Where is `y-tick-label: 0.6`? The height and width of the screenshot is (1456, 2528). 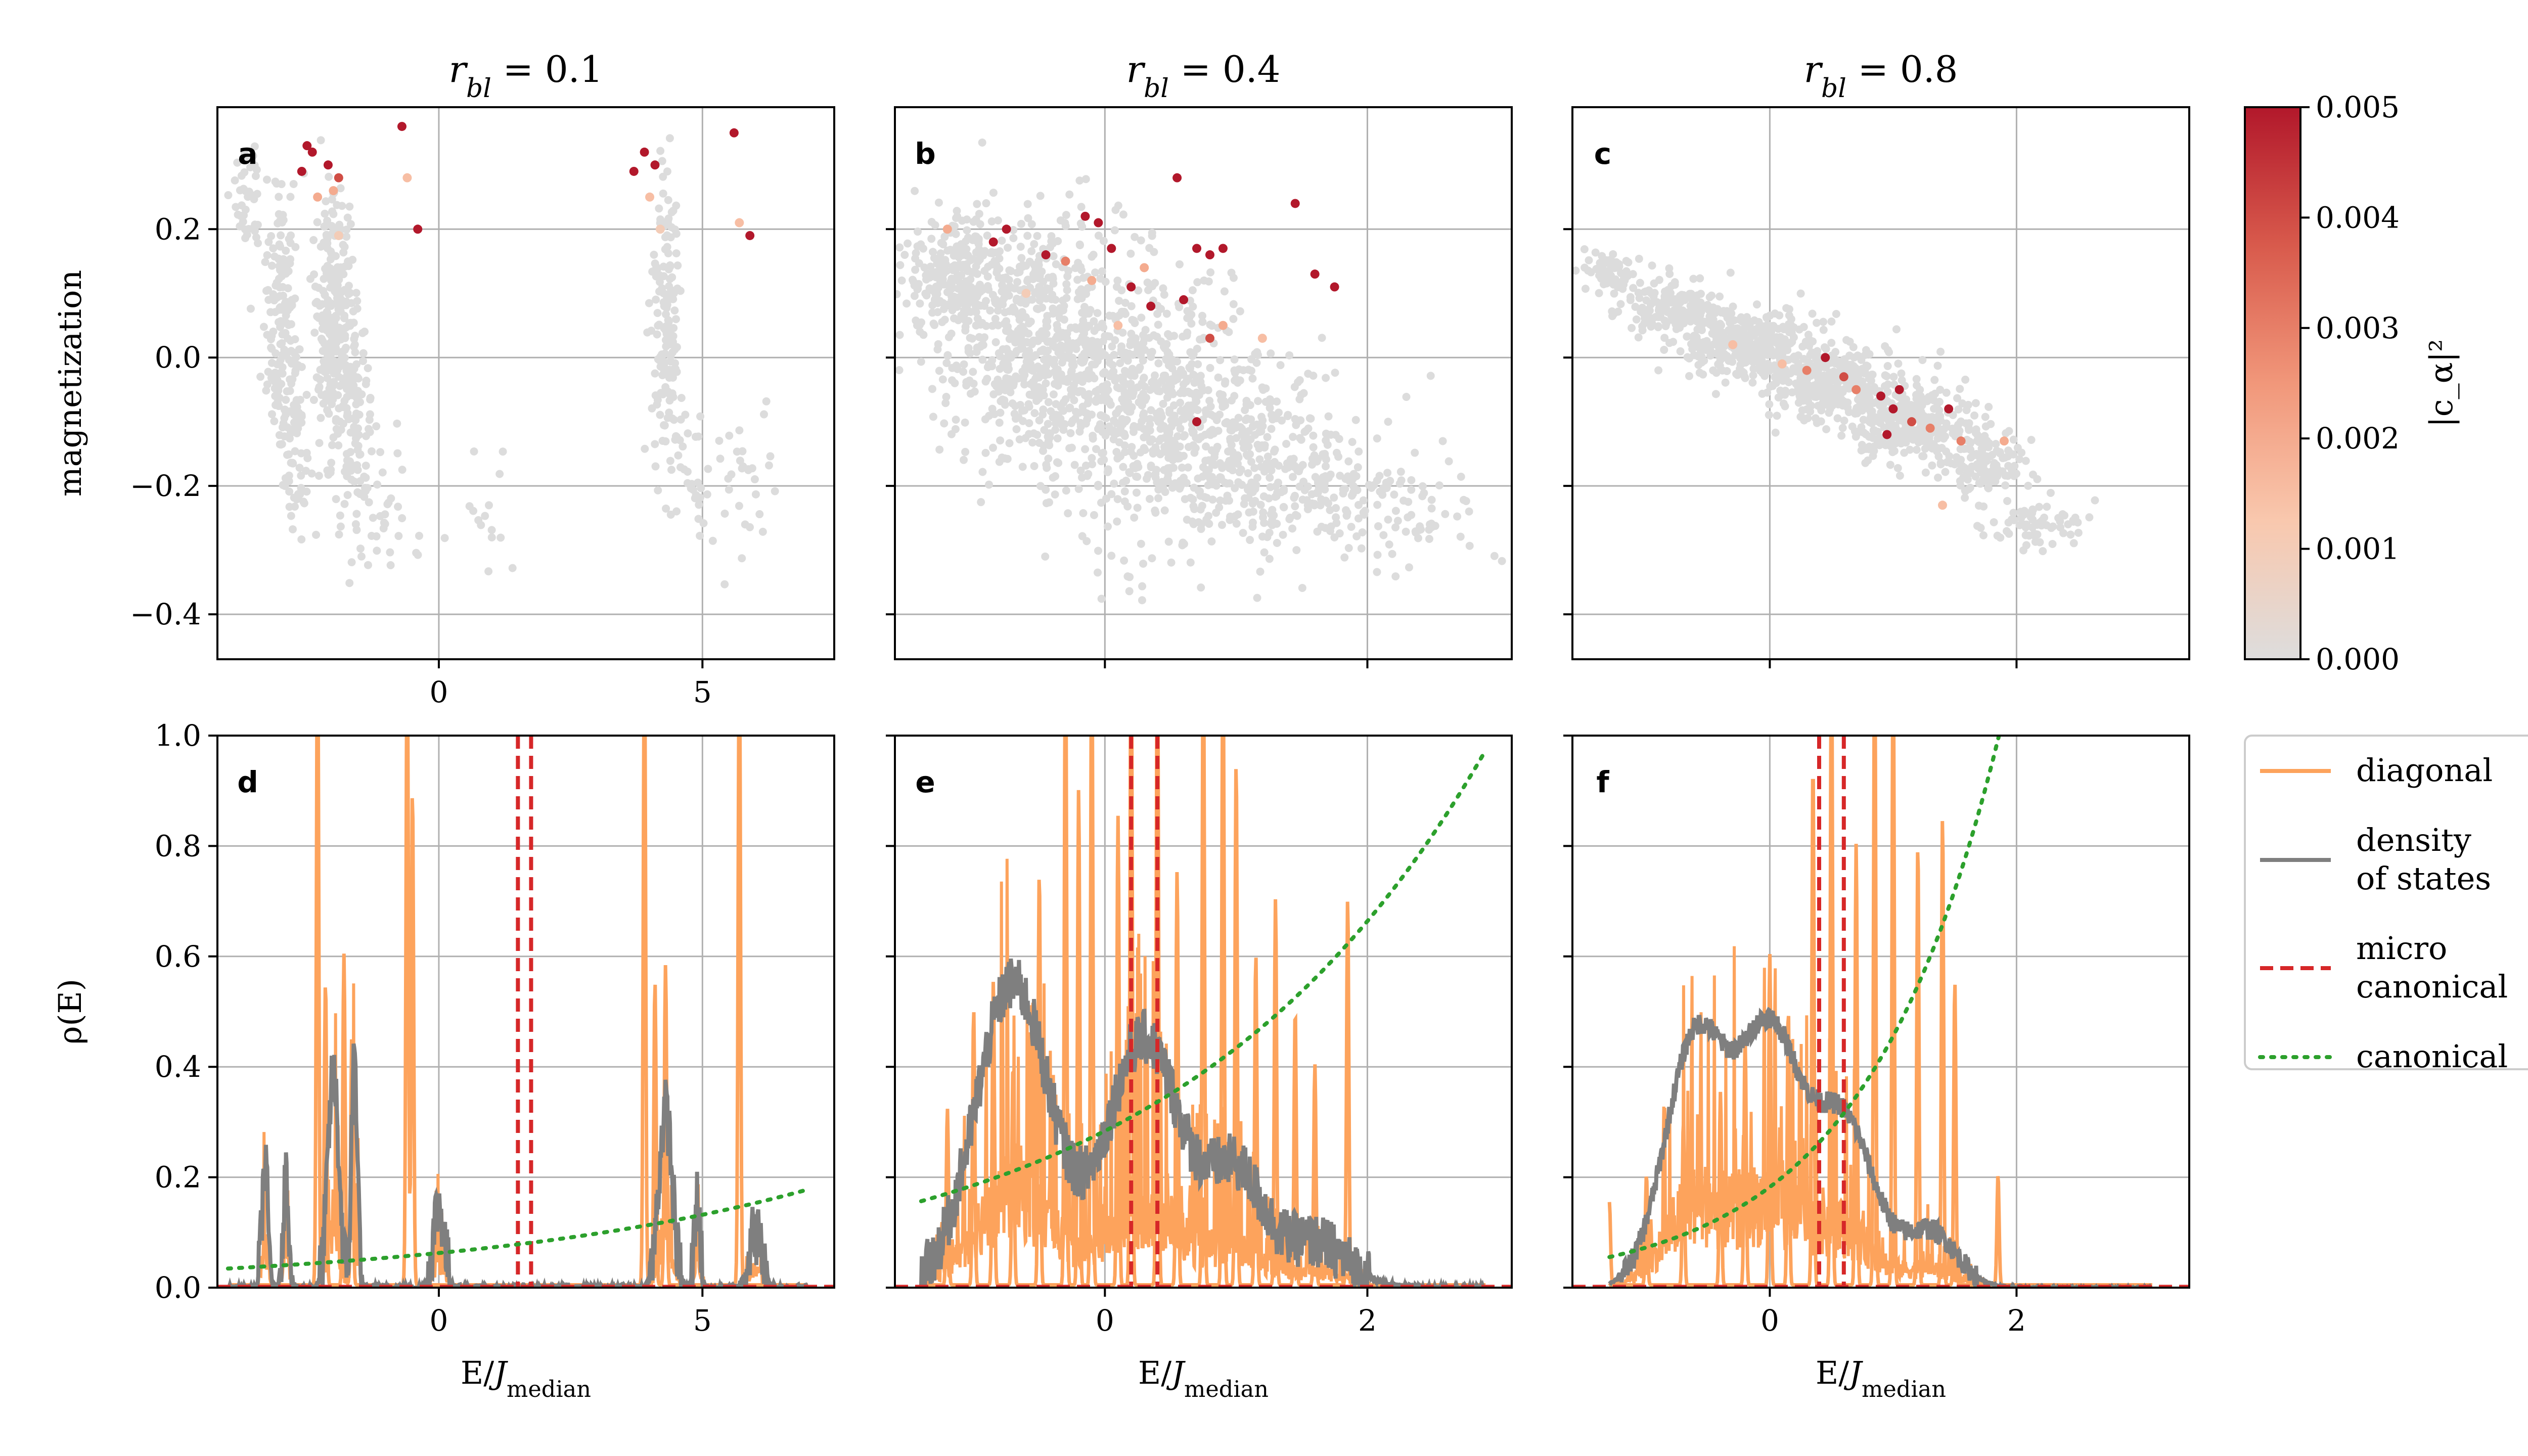
y-tick-label: 0.6 is located at coordinates (178, 956).